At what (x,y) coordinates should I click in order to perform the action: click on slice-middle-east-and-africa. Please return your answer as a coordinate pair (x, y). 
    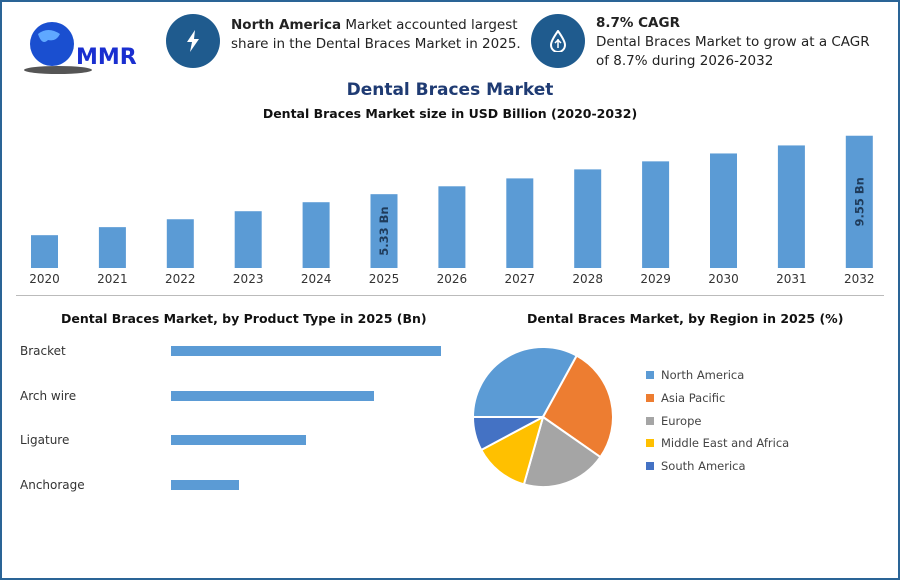
    Looking at the image, I should click on (512, 450).